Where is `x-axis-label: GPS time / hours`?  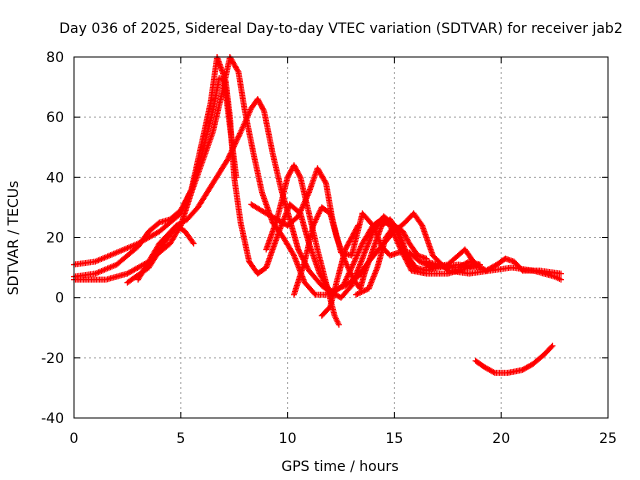
x-axis-label: GPS time / hours is located at coordinates (339, 467).